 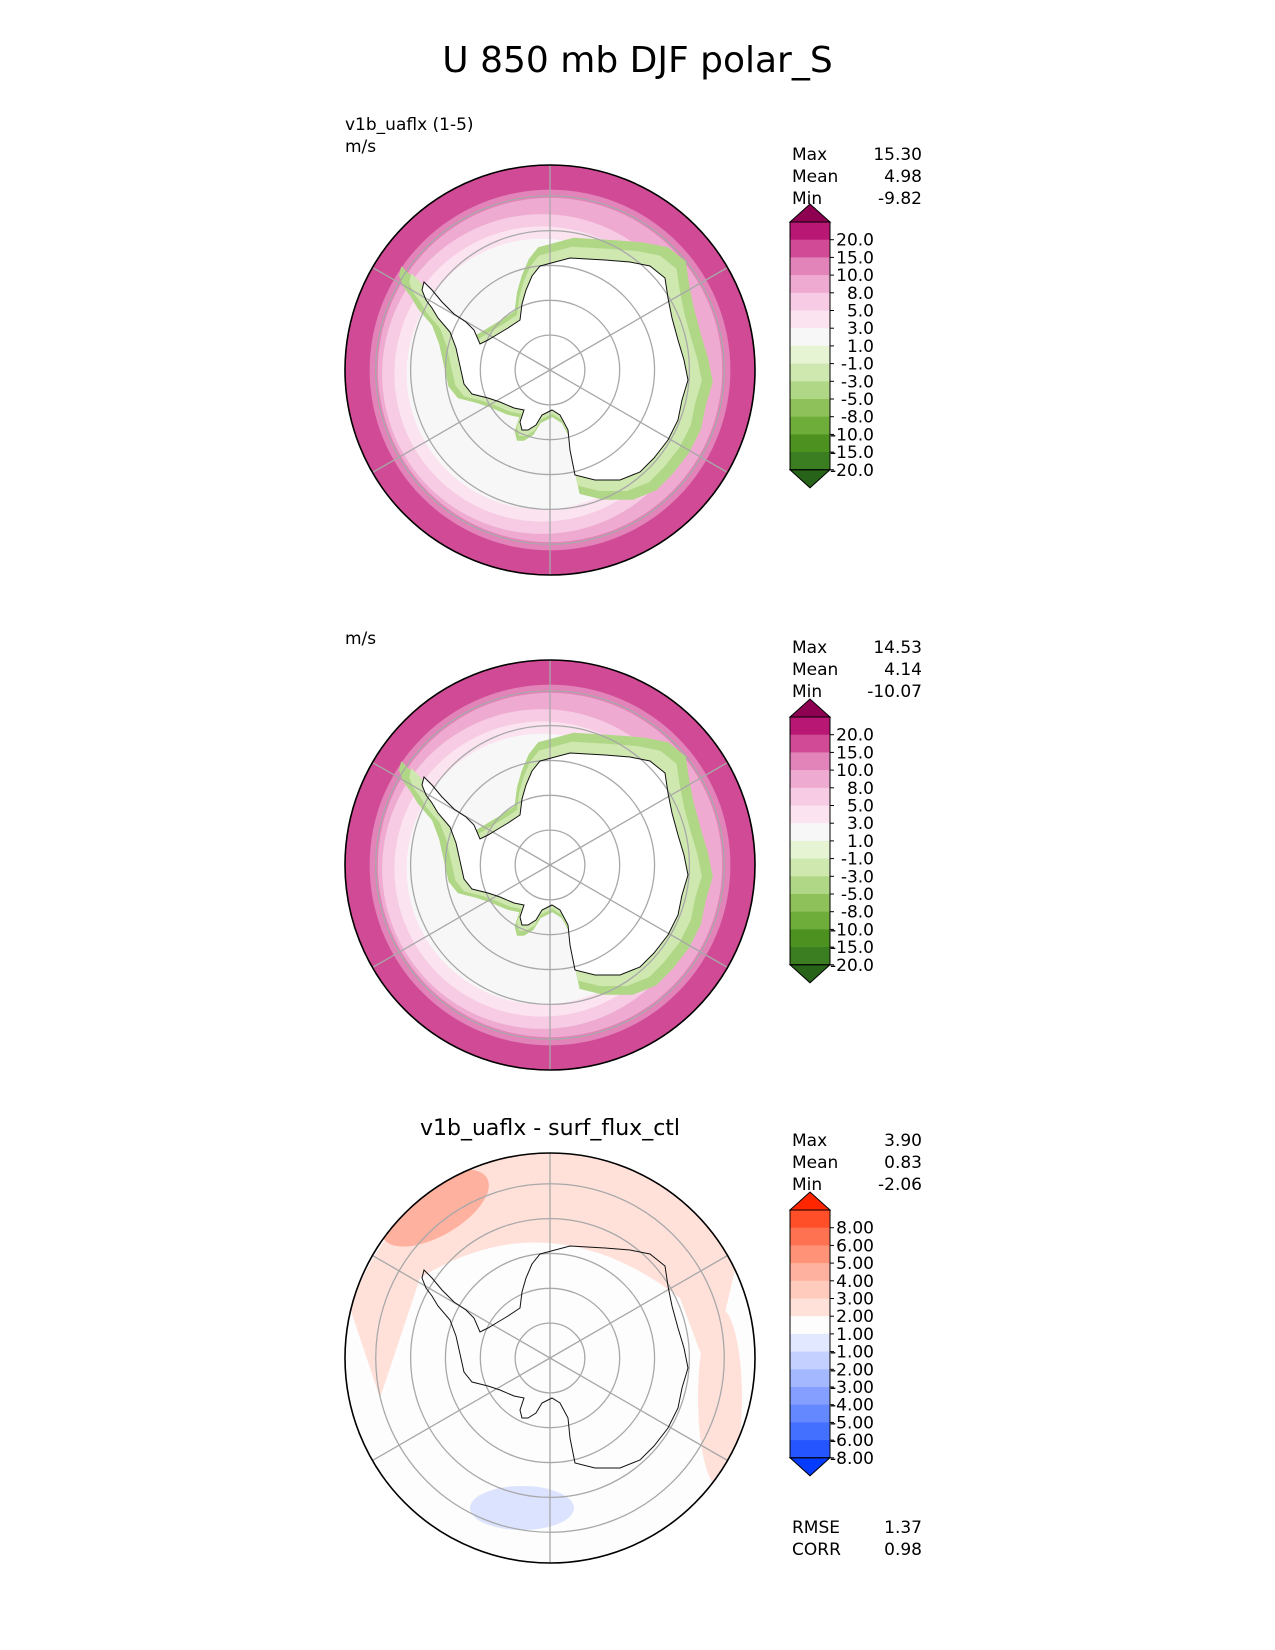 What do you see at coordinates (857, 1539) in the screenshot?
I see `panel-3-metrics: RMSE 1.37 CORR 0.98` at bounding box center [857, 1539].